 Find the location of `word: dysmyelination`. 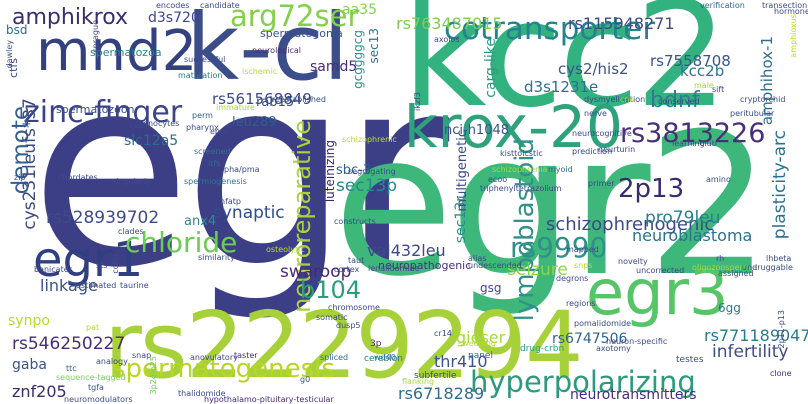

word: dysmyelination is located at coordinates (615, 99).